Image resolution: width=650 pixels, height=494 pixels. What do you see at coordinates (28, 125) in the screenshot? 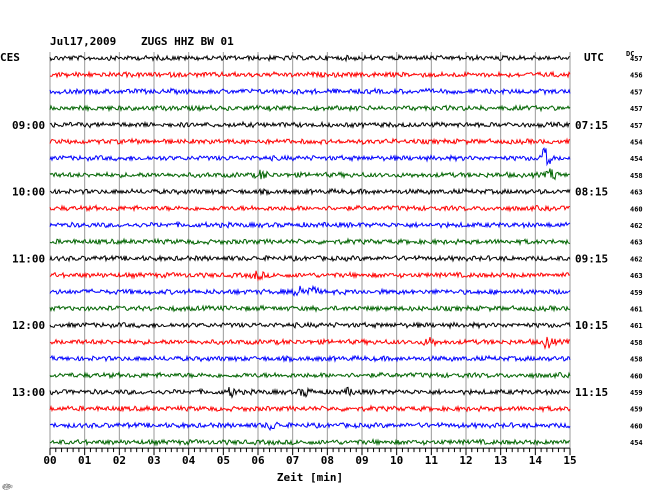
I see `left-hour-label: 09:00` at bounding box center [28, 125].